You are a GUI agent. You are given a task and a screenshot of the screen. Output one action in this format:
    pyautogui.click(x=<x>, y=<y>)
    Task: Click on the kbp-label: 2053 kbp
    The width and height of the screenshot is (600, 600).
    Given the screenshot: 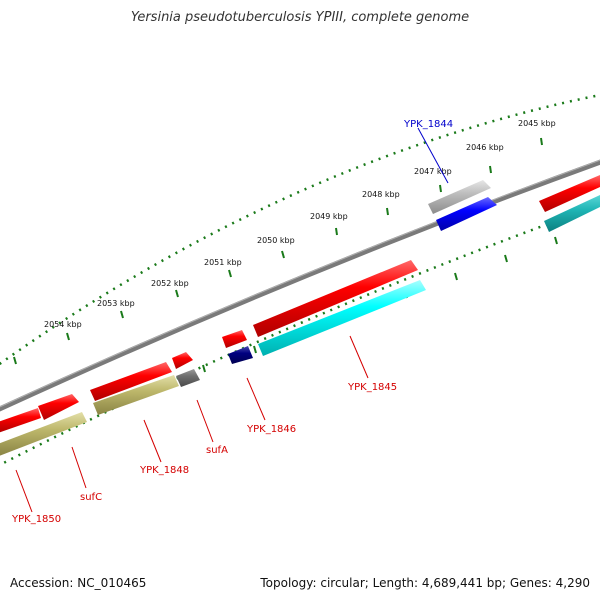 What is the action you would take?
    pyautogui.click(x=116, y=303)
    